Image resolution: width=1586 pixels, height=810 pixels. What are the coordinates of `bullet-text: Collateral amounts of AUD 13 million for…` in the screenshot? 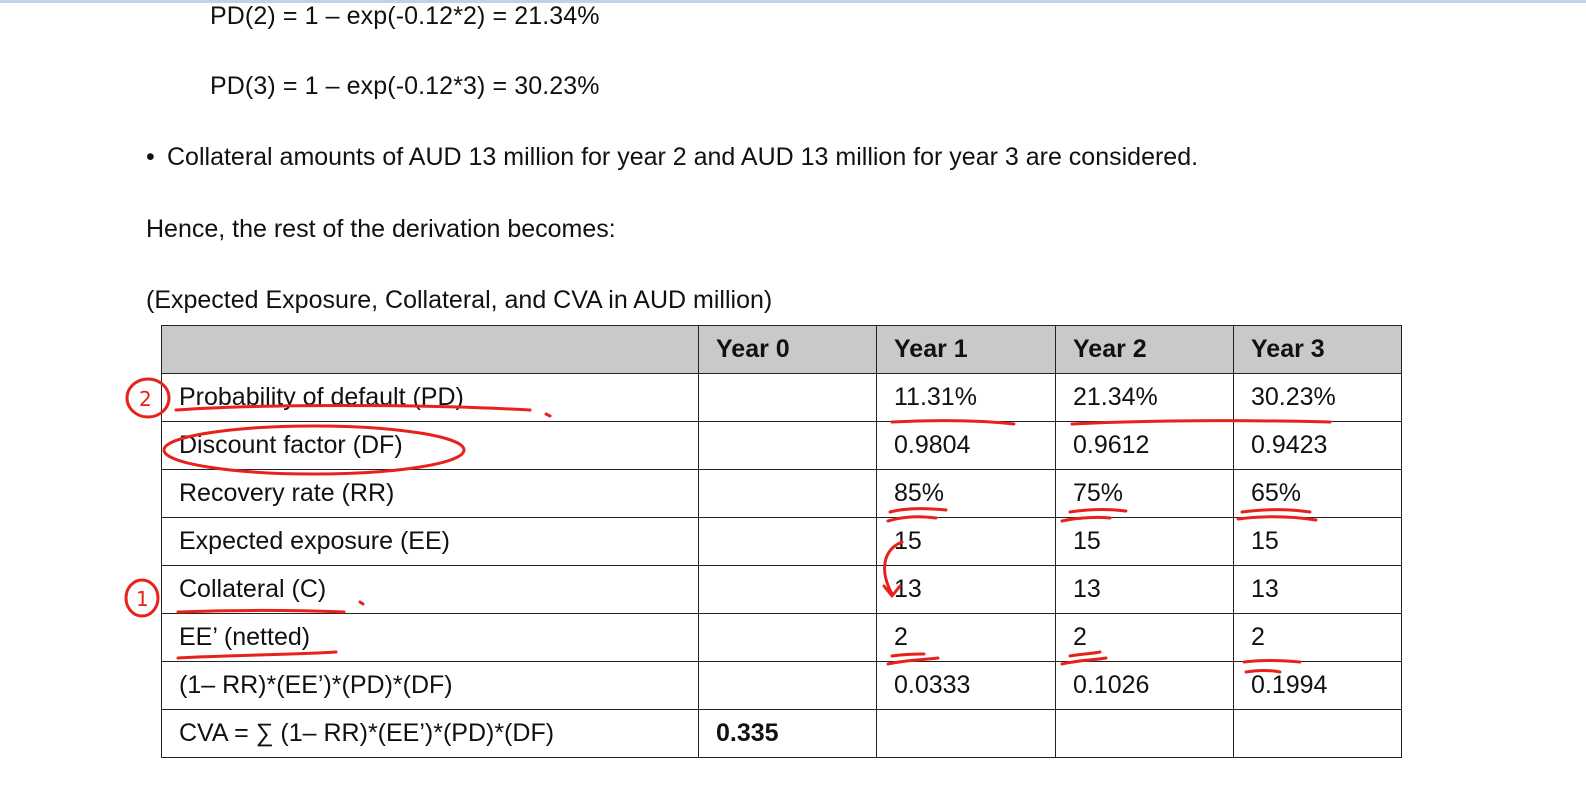 It's located at (683, 157).